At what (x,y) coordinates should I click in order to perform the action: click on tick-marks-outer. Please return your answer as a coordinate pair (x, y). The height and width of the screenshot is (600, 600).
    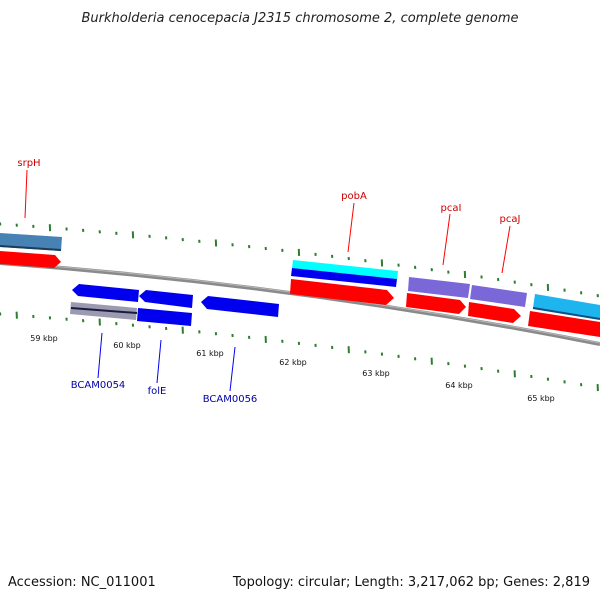
    Looking at the image, I should click on (299, 260).